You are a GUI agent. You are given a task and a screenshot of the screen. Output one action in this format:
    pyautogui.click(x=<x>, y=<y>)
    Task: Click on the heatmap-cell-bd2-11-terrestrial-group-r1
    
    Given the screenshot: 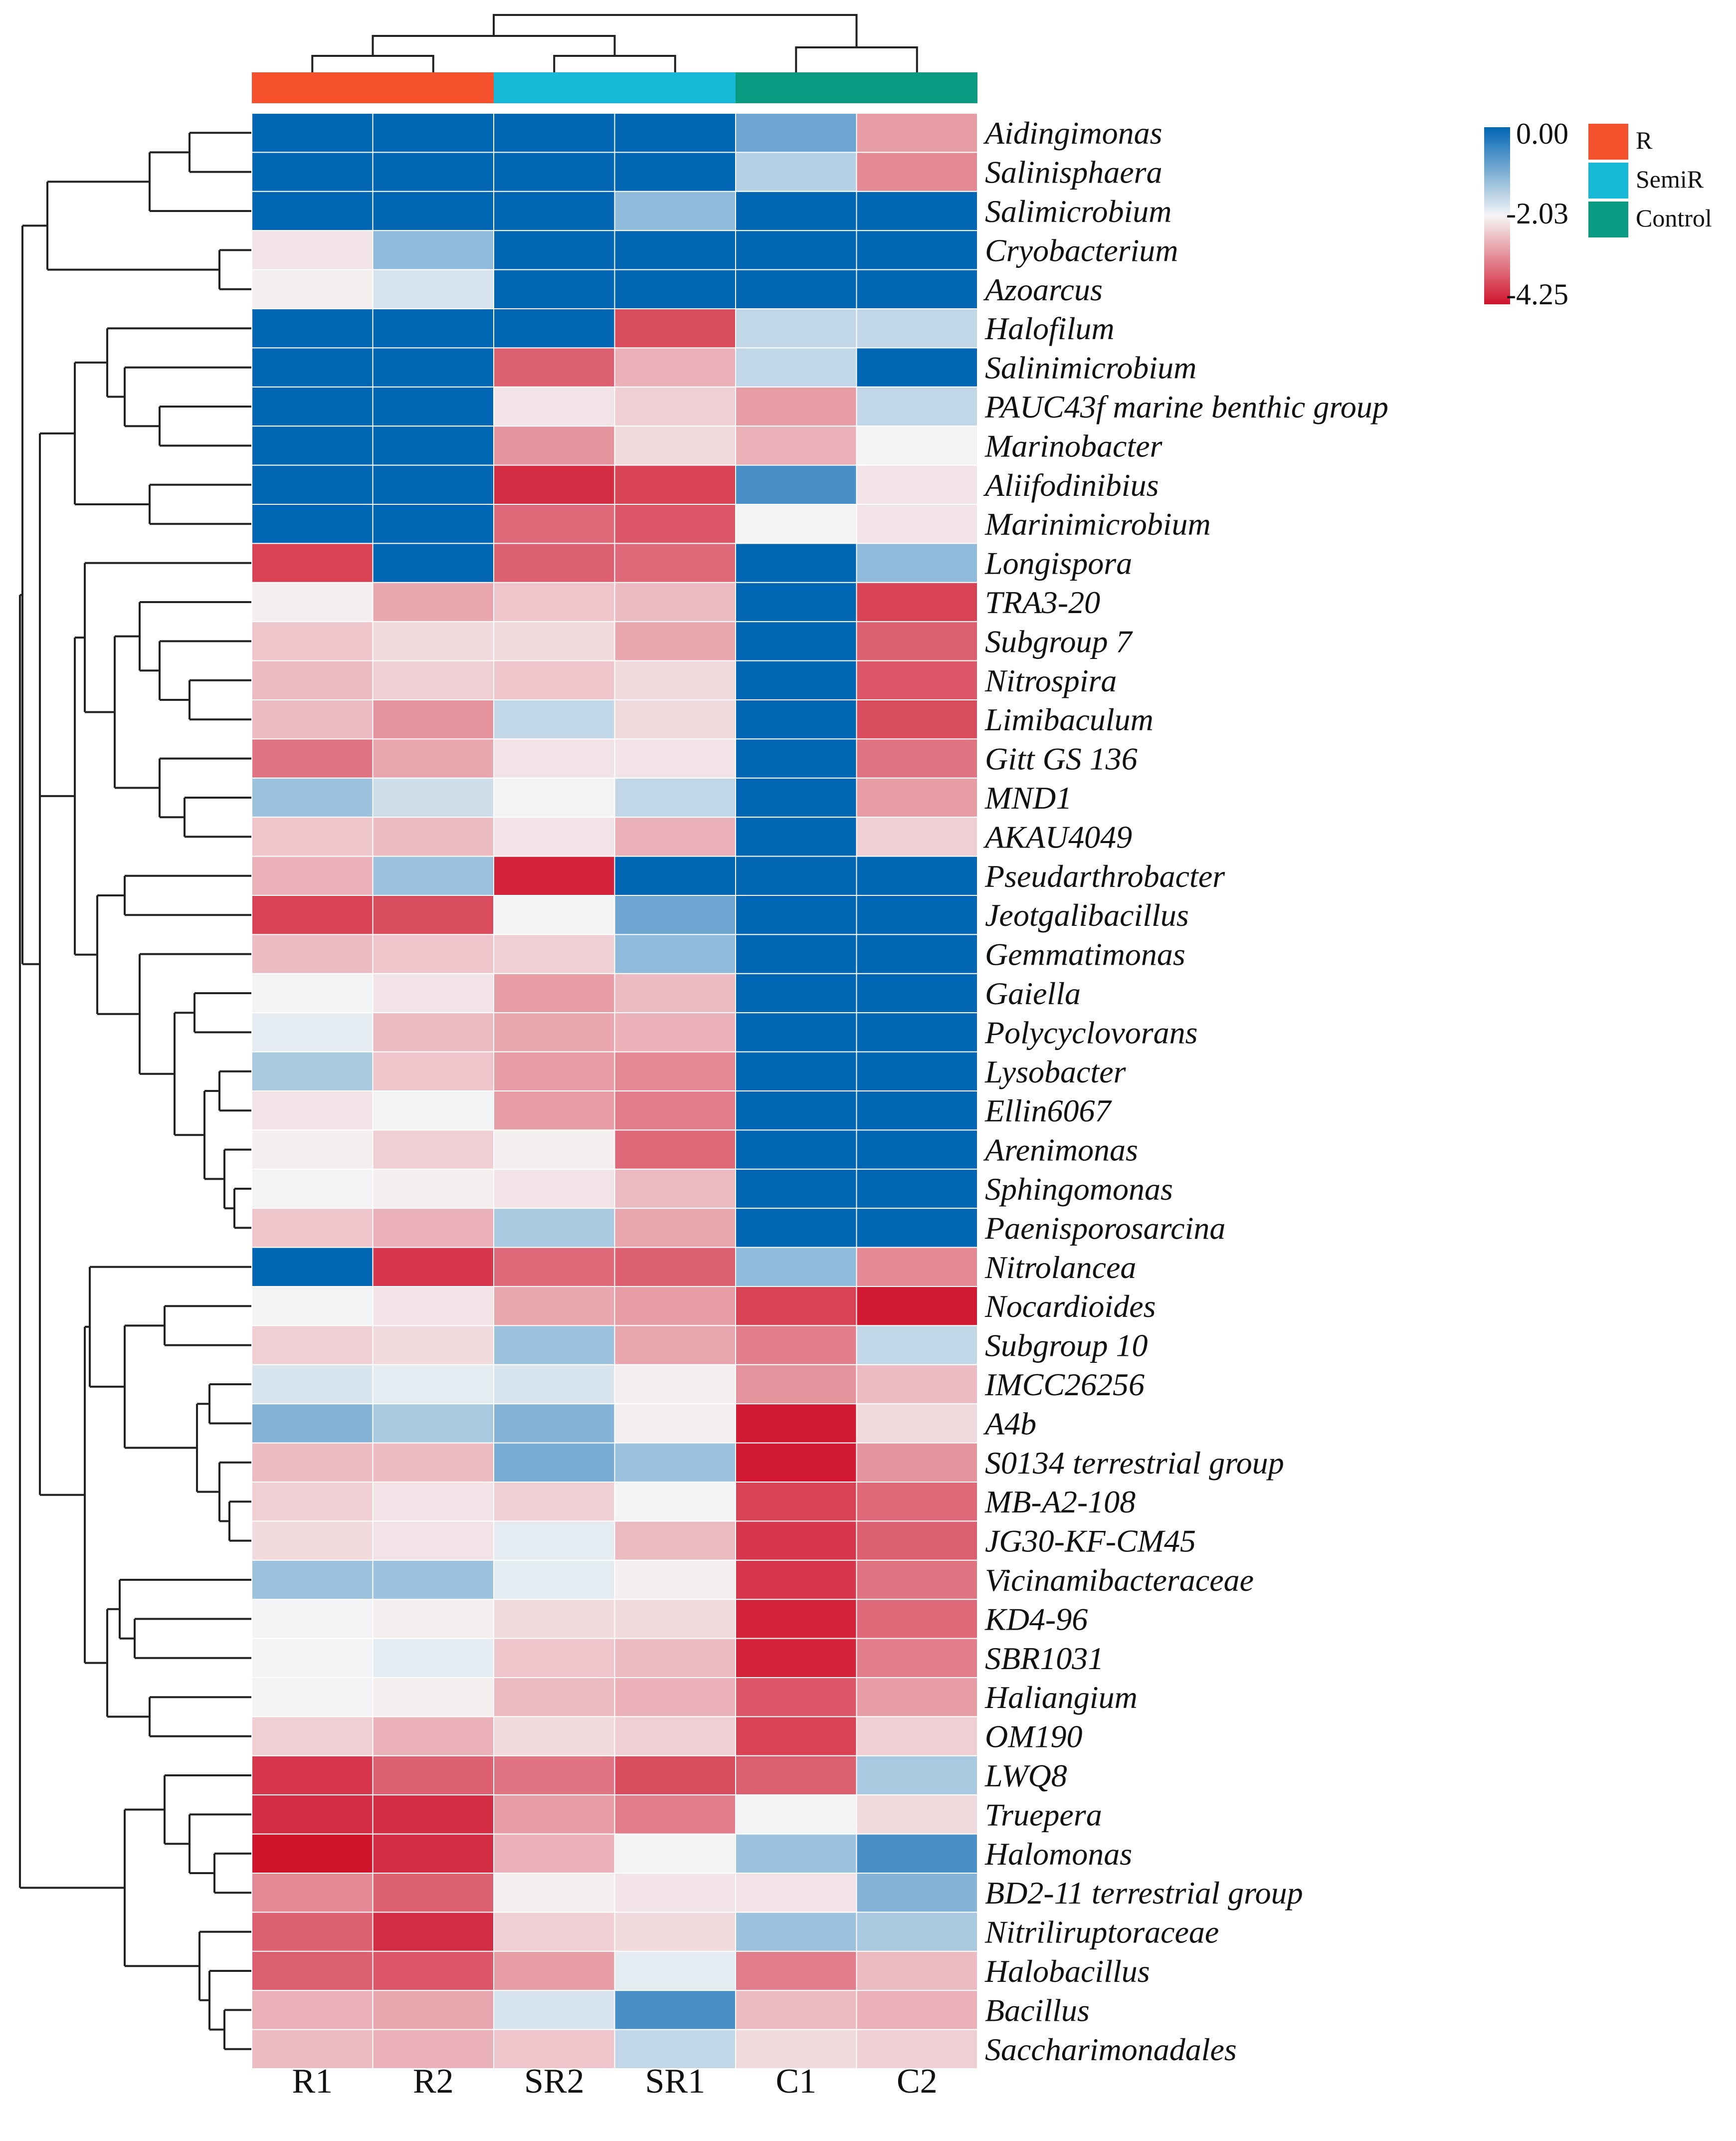 What is the action you would take?
    pyautogui.click(x=312, y=1893)
    